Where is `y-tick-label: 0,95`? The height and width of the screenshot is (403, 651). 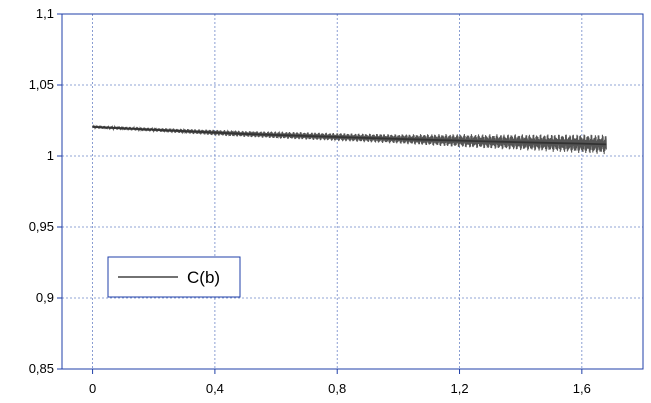
y-tick-label: 0,95 is located at coordinates (41, 226).